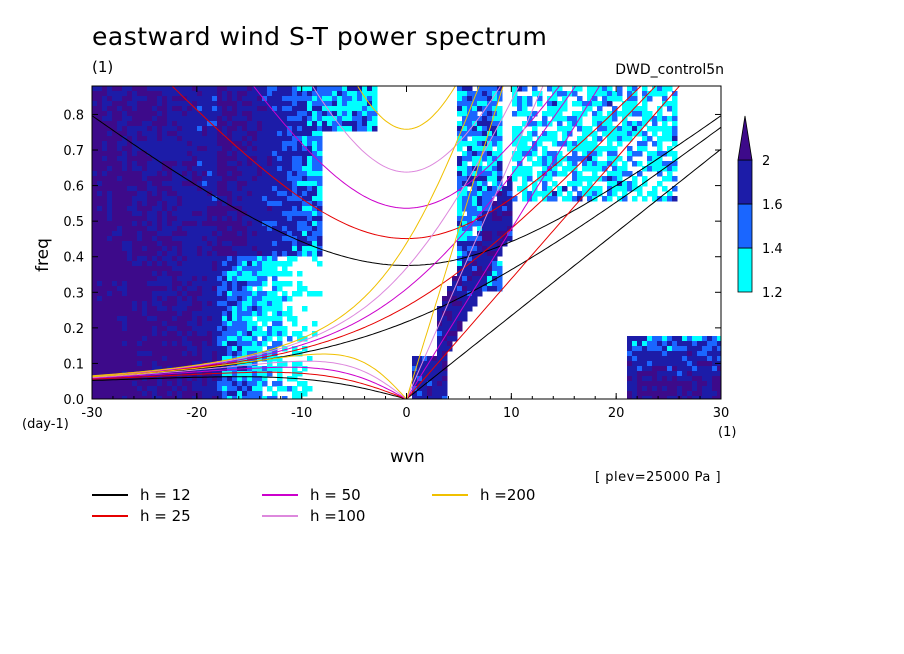  I want to click on y-tick-label: 0.0, so click(73, 400).